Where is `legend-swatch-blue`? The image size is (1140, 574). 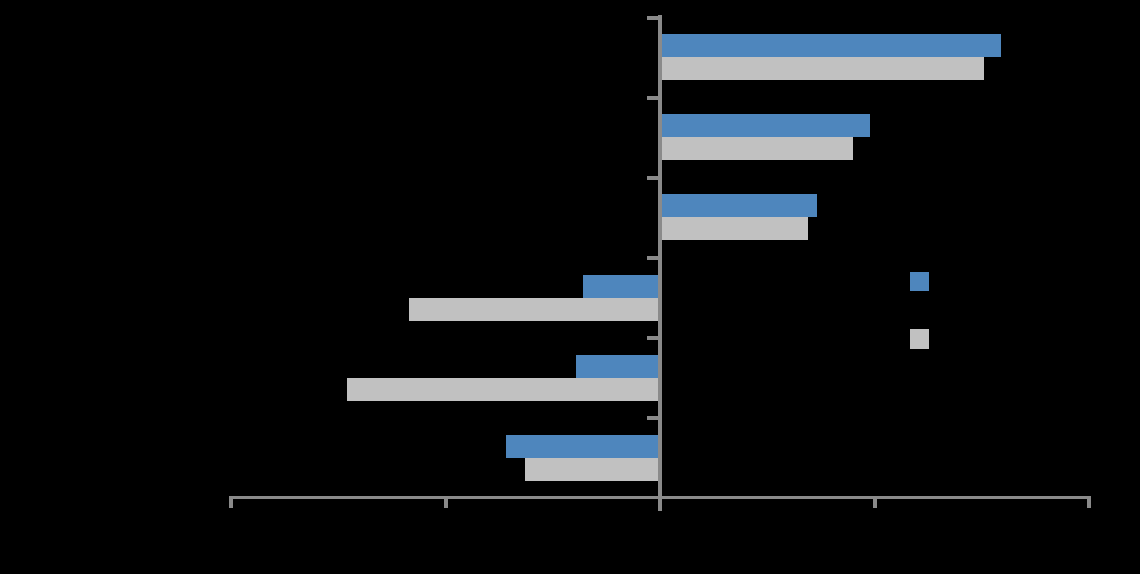 legend-swatch-blue is located at coordinates (919, 281).